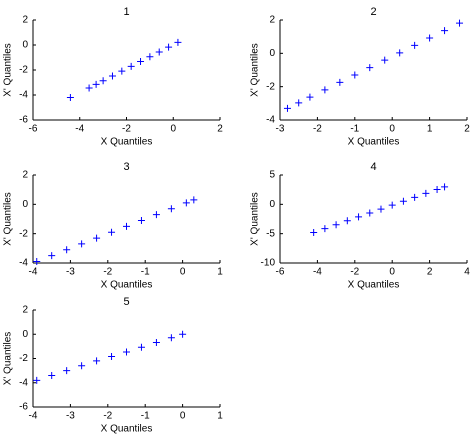 Image resolution: width=474 pixels, height=437 pixels. What do you see at coordinates (272, 175) in the screenshot?
I see `y-tick-label: 5` at bounding box center [272, 175].